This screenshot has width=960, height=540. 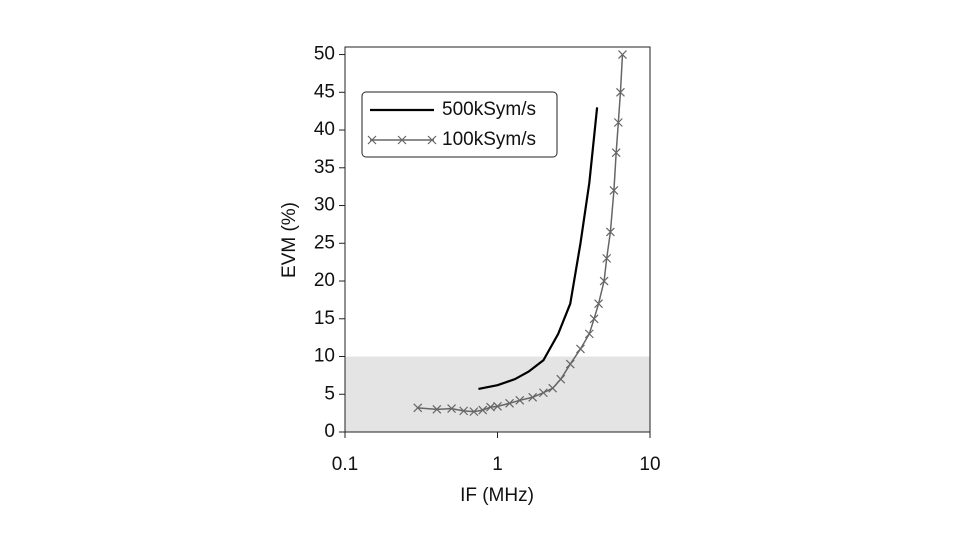 What do you see at coordinates (324, 205) in the screenshot?
I see `y-tick-label: 30` at bounding box center [324, 205].